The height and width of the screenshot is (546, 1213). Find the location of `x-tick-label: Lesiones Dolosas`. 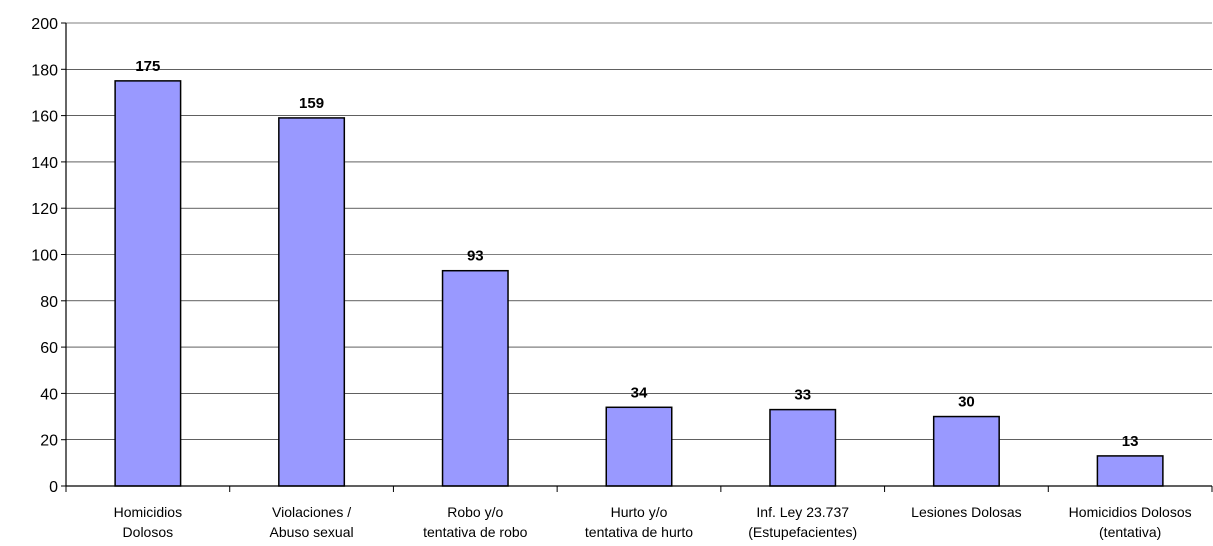

x-tick-label: Lesiones Dolosas is located at coordinates (966, 512).